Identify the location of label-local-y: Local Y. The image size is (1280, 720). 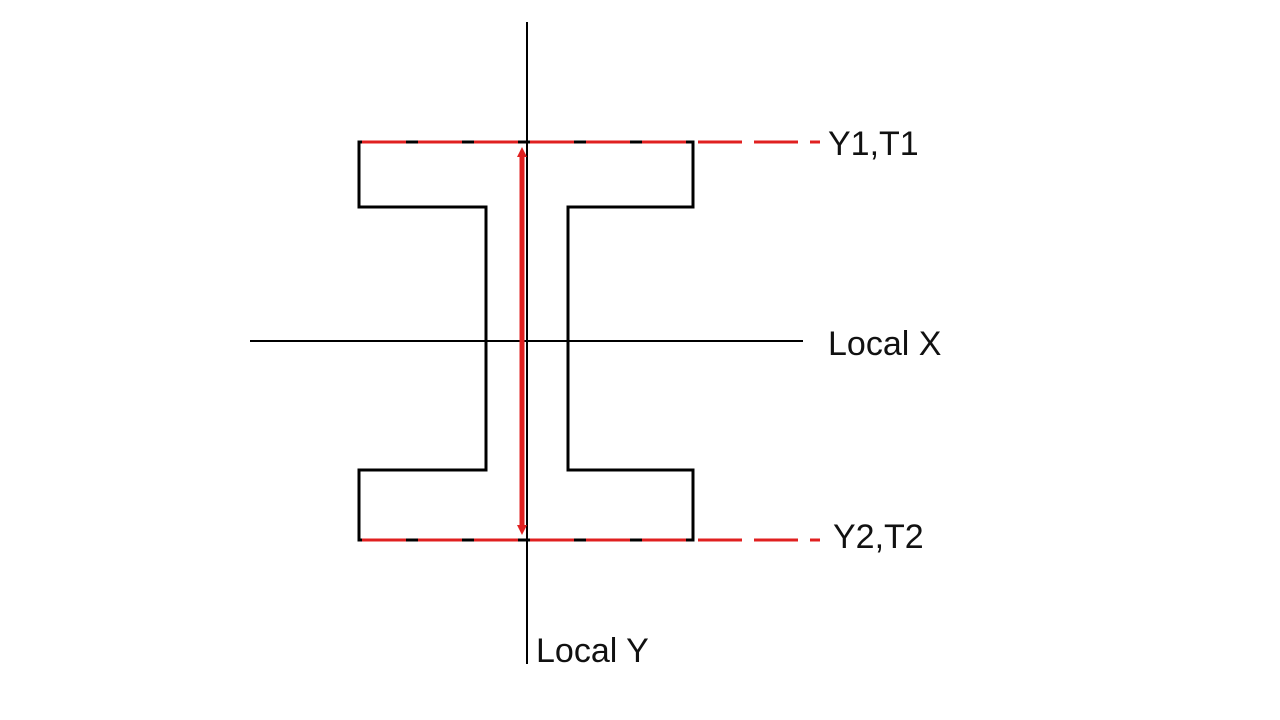
(592, 651).